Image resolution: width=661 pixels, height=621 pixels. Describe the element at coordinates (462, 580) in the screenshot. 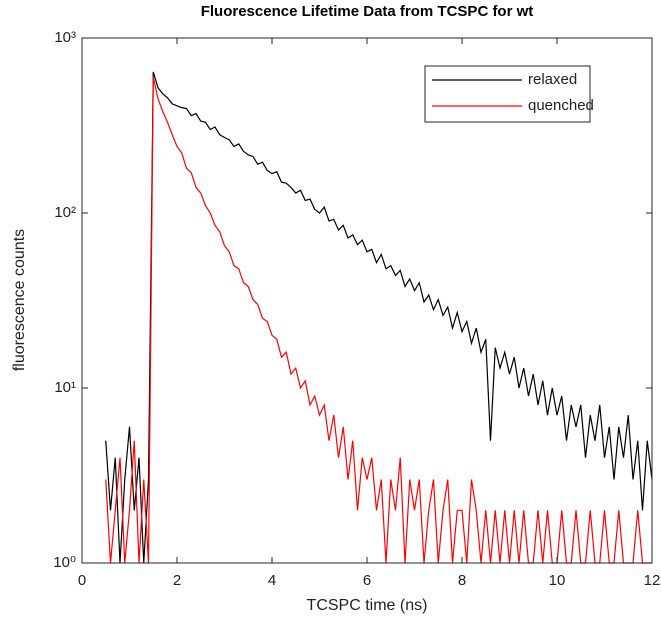

I see `x-tick-label: 8` at that location.